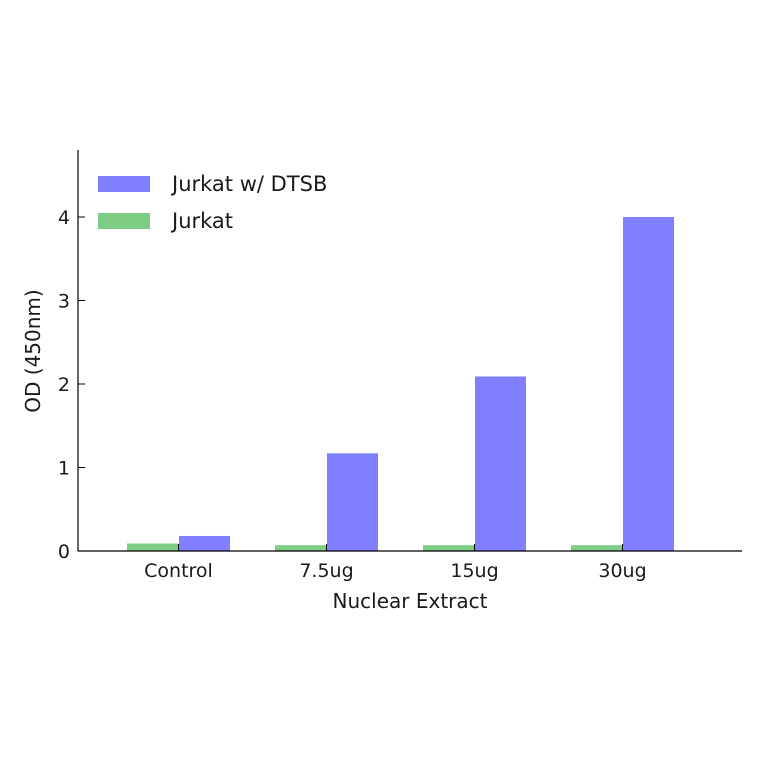 This screenshot has height=764, width=764. What do you see at coordinates (352, 502) in the screenshot?
I see `bar-jurkat-dtsb-7.5ug` at bounding box center [352, 502].